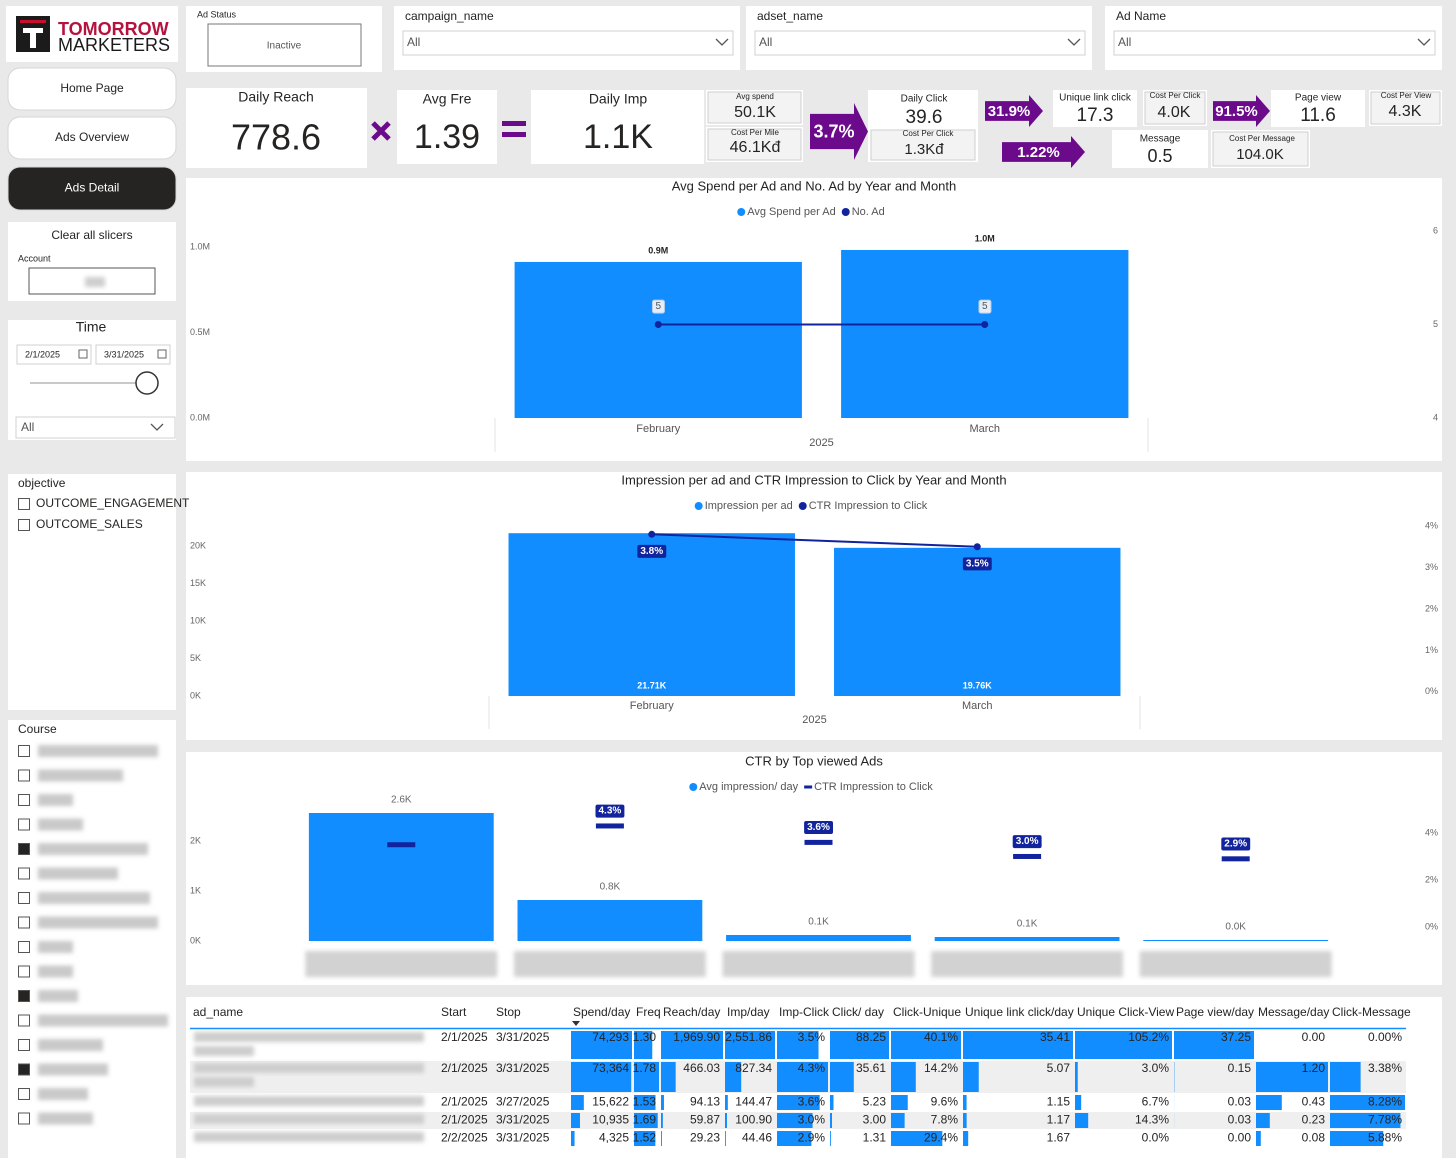 The image size is (1456, 1158). What do you see at coordinates (1027, 841) in the screenshot?
I see `data-label: 3.0%` at bounding box center [1027, 841].